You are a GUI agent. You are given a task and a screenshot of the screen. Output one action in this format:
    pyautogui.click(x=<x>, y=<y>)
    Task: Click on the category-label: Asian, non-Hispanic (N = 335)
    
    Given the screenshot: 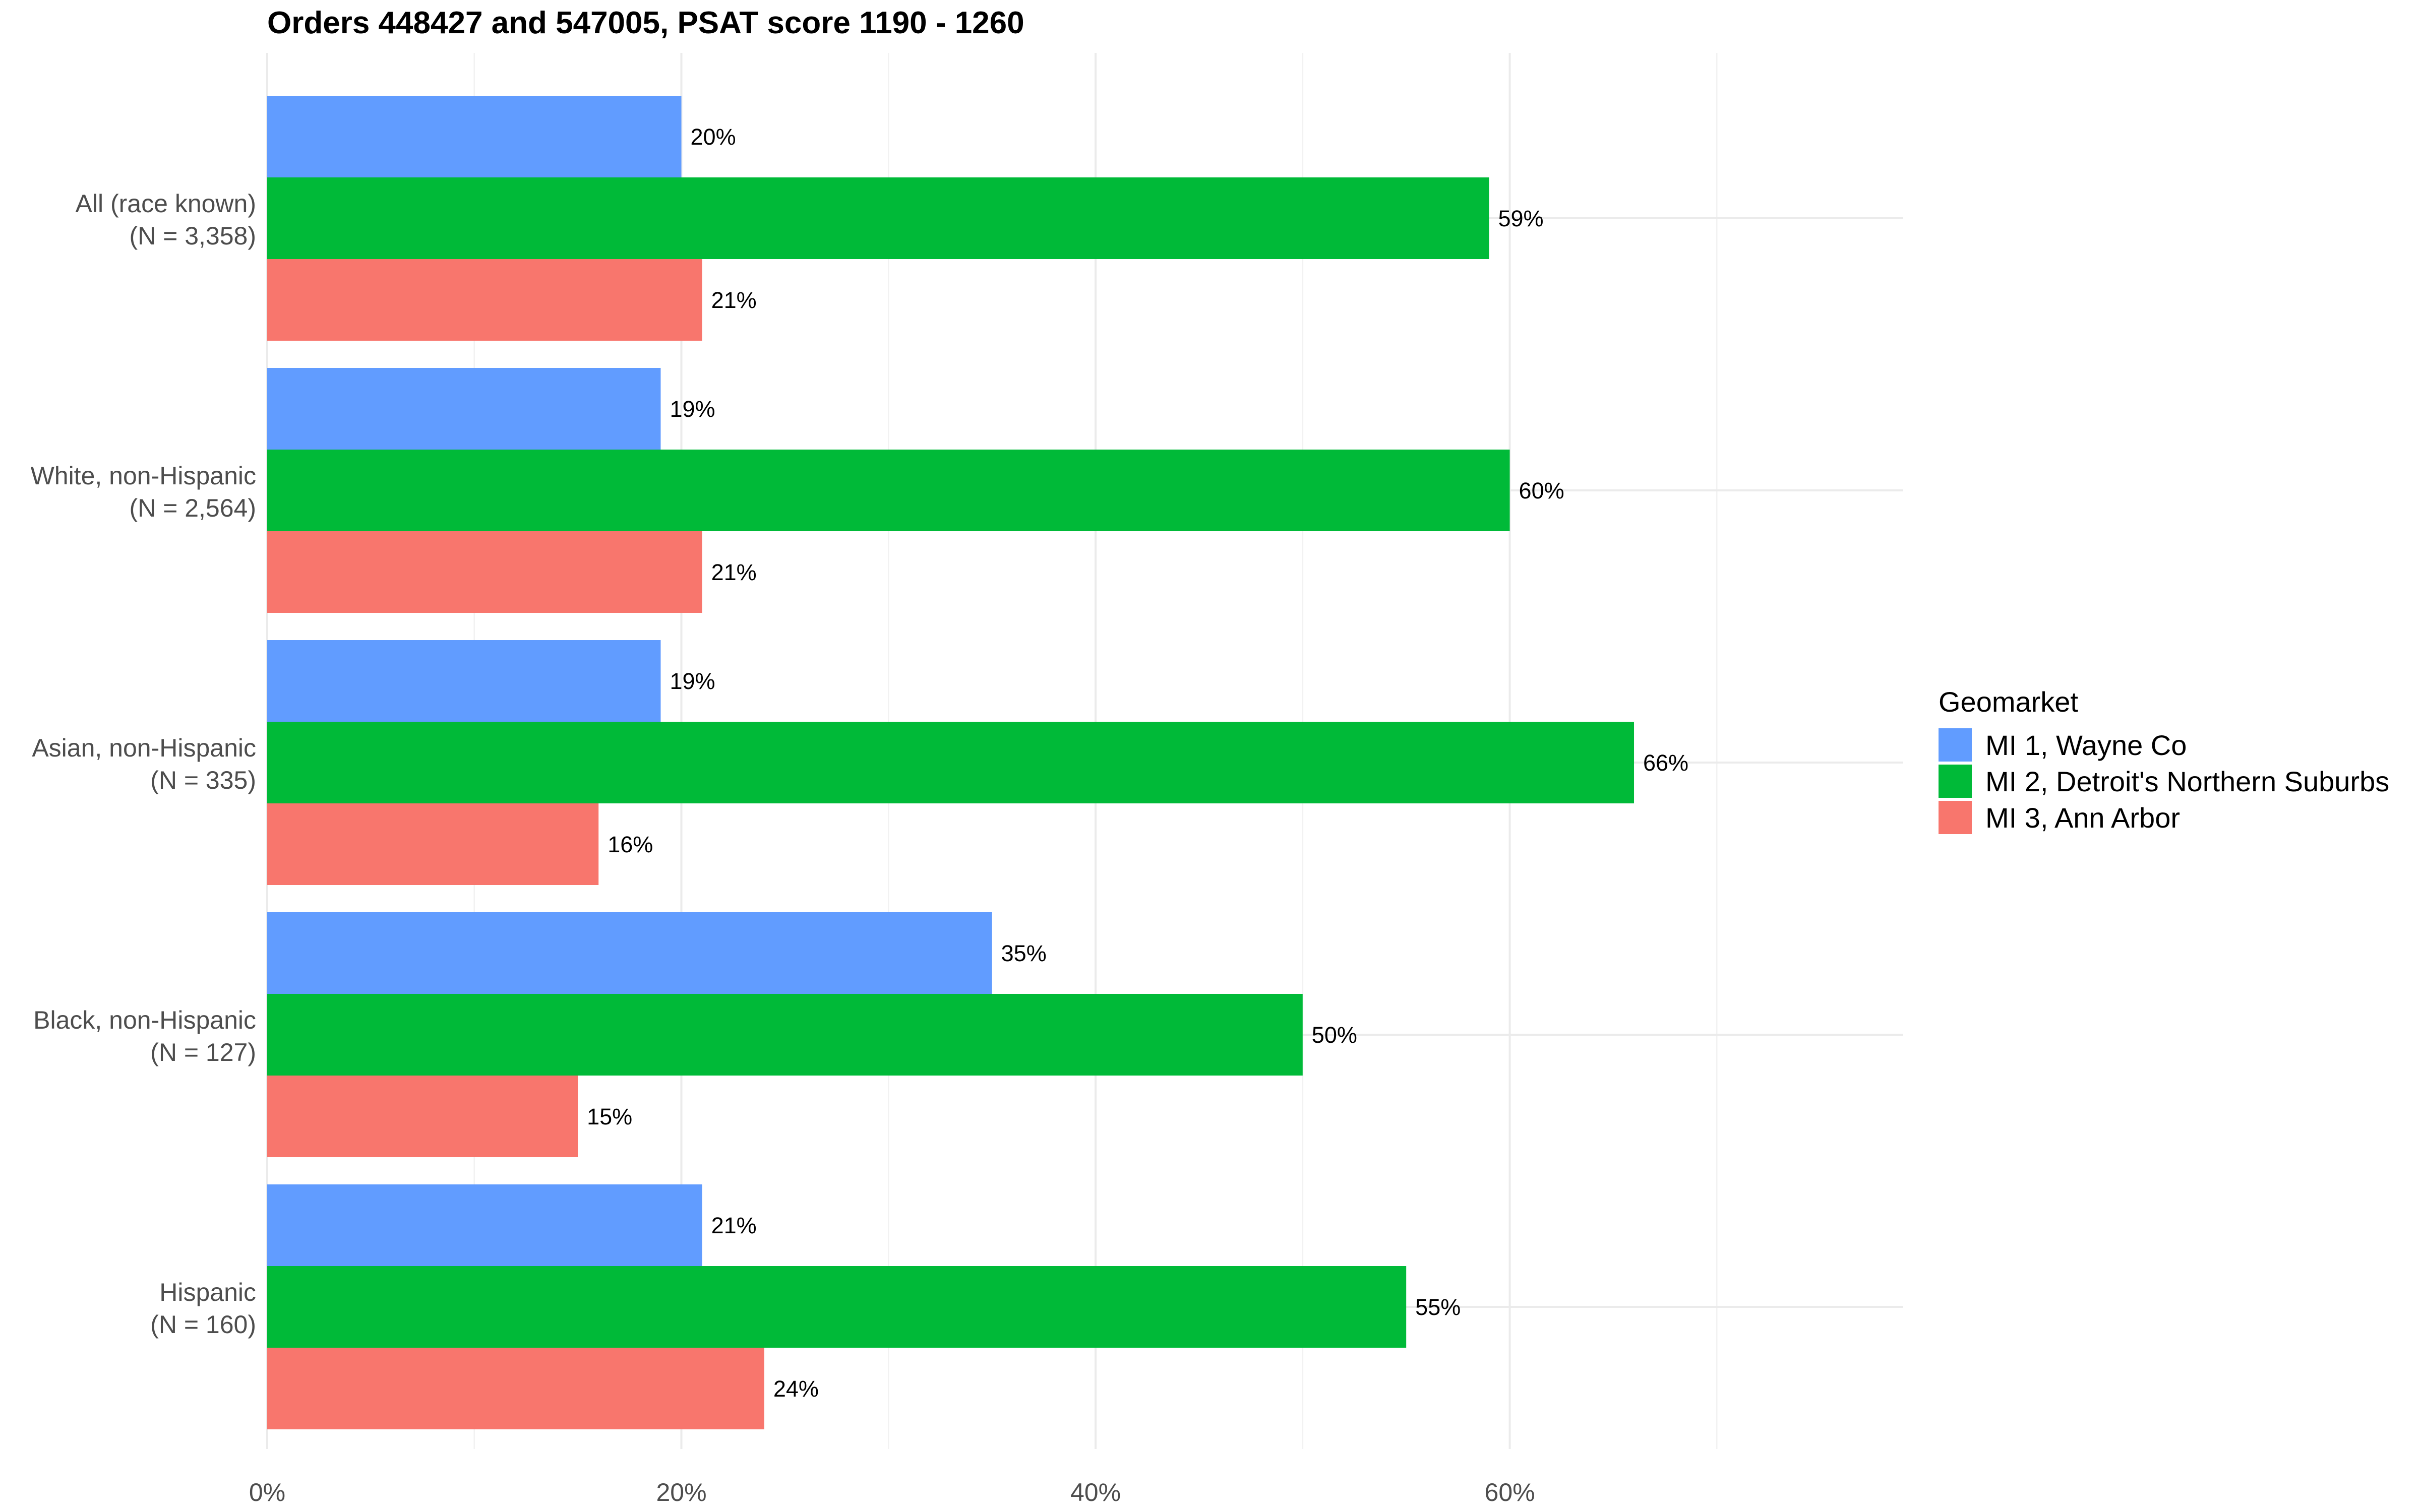 What is the action you would take?
    pyautogui.click(x=144, y=764)
    